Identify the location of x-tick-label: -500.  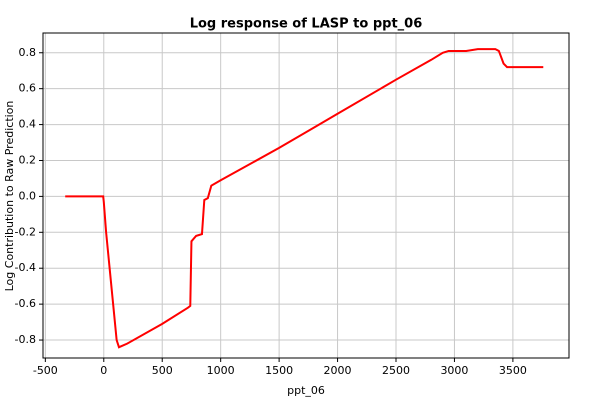
(45, 370).